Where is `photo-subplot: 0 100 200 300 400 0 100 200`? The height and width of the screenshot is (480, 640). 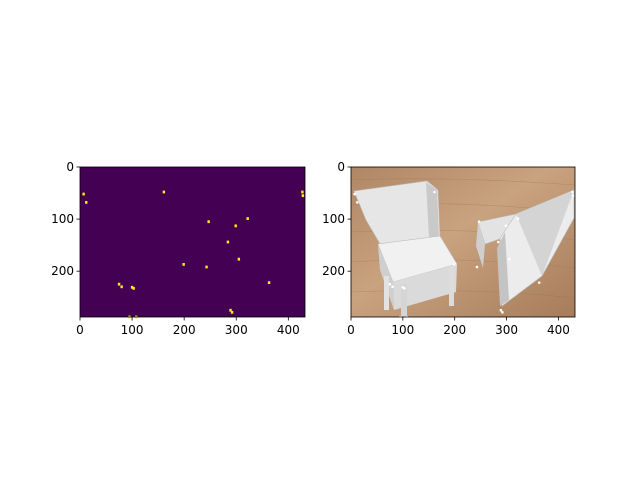 photo-subplot: 0 100 200 300 400 0 100 200 is located at coordinates (449, 248).